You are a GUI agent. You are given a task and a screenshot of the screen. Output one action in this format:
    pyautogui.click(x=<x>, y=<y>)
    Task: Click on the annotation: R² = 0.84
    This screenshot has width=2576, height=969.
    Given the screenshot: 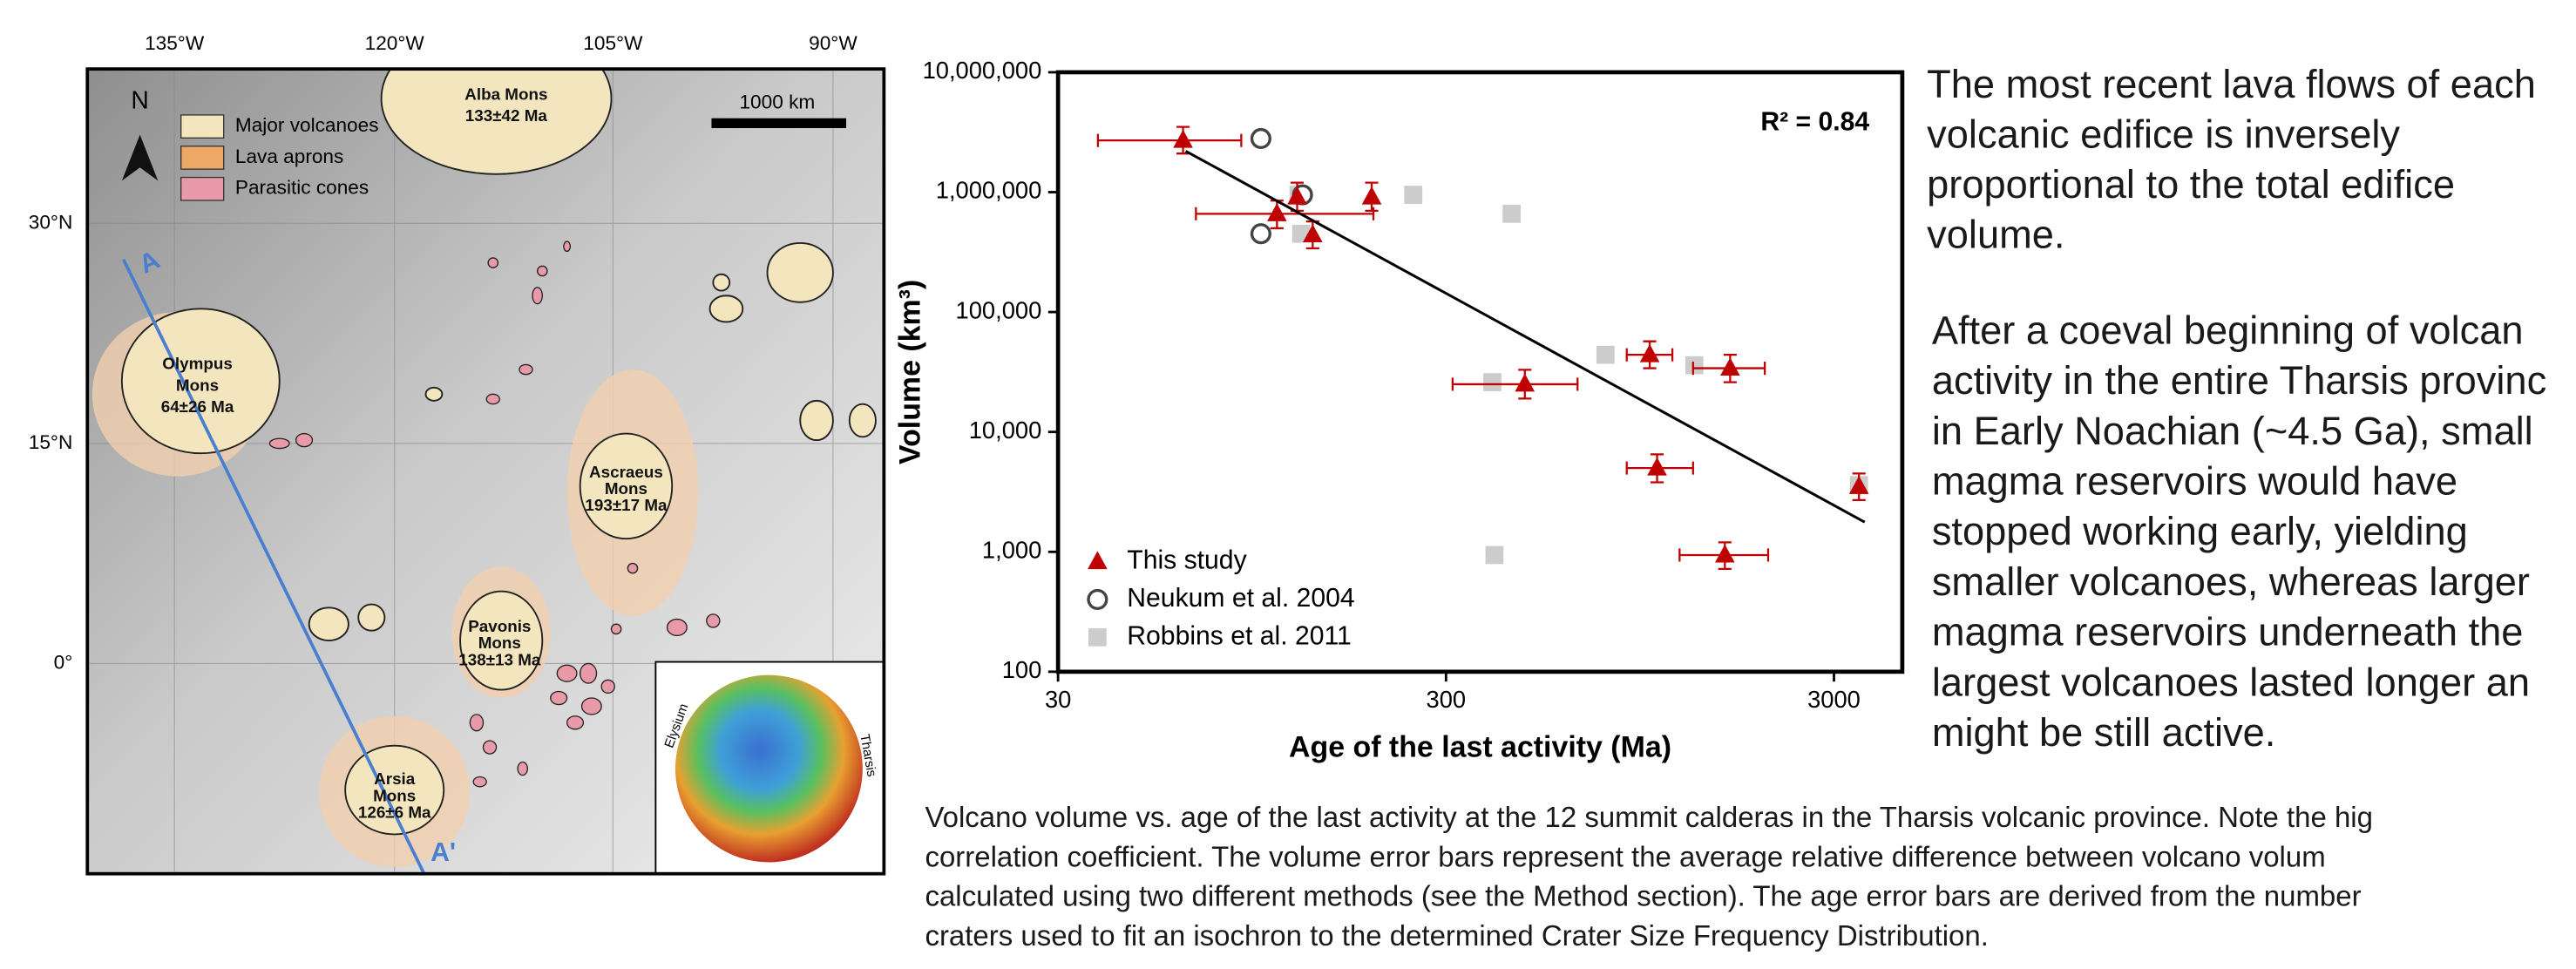 What is the action you would take?
    pyautogui.click(x=1815, y=121)
    